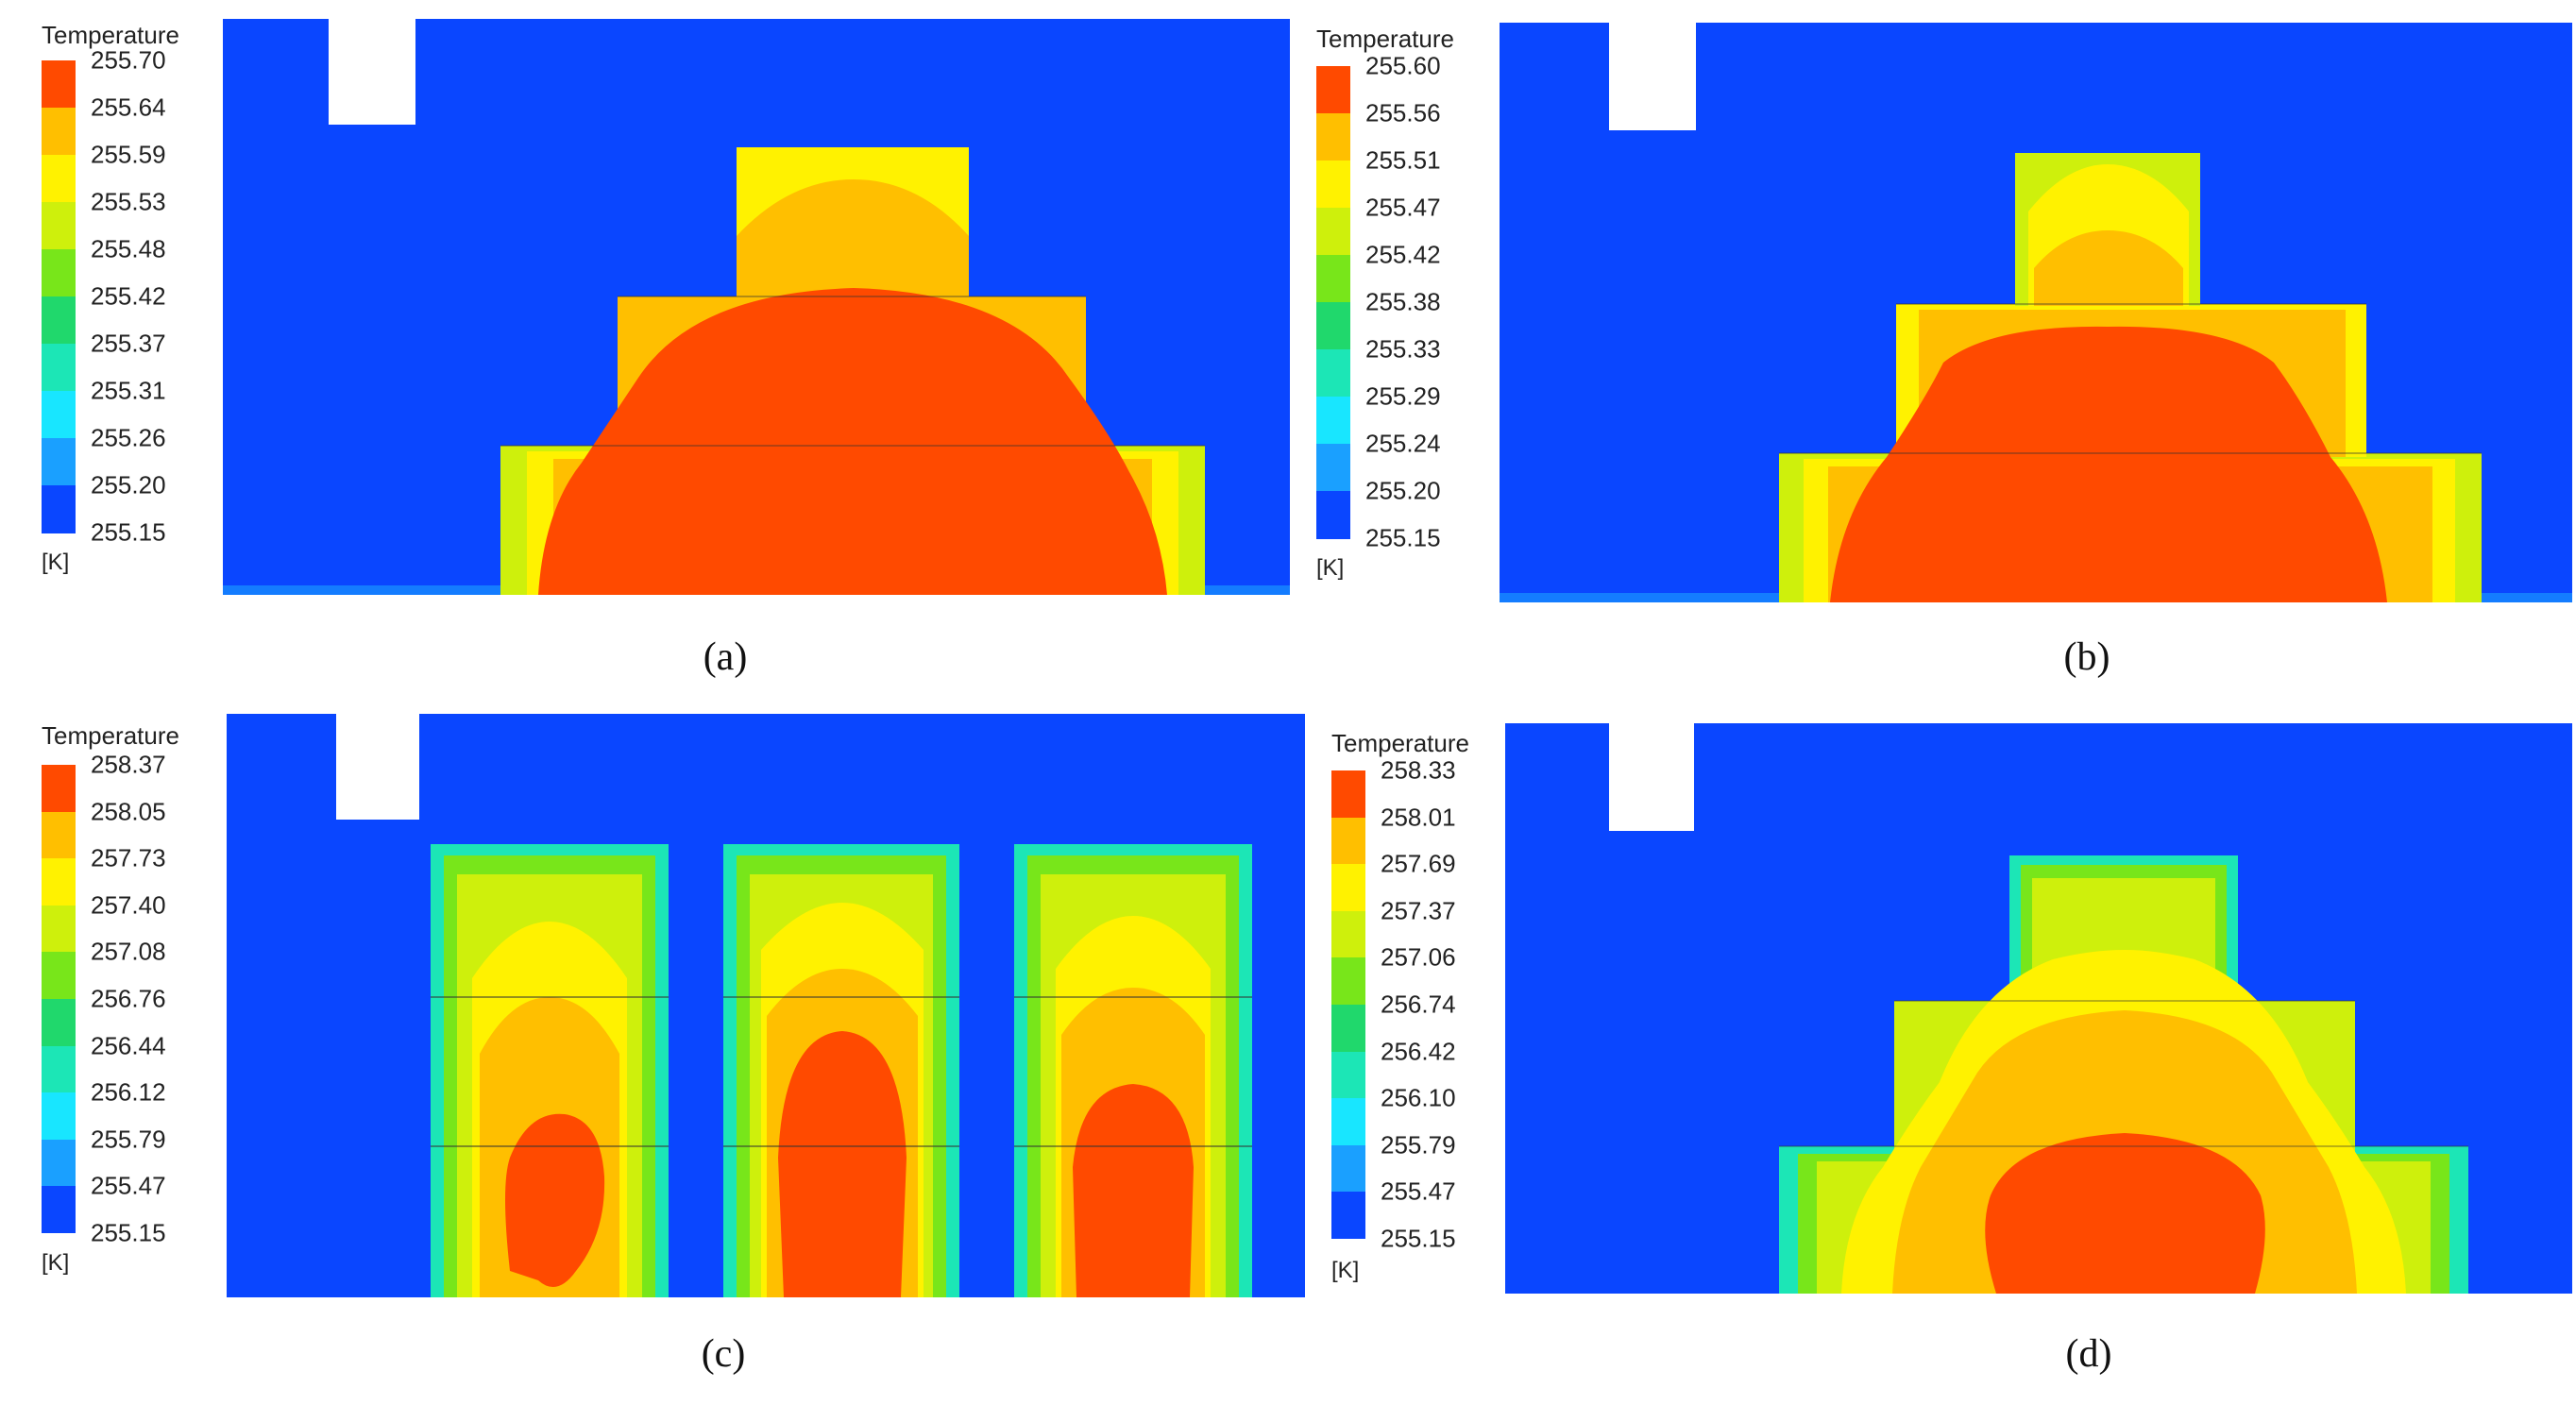 This screenshot has height=1405, width=2576. What do you see at coordinates (1418, 770) in the screenshot?
I see `legend-tick-label: 258.33` at bounding box center [1418, 770].